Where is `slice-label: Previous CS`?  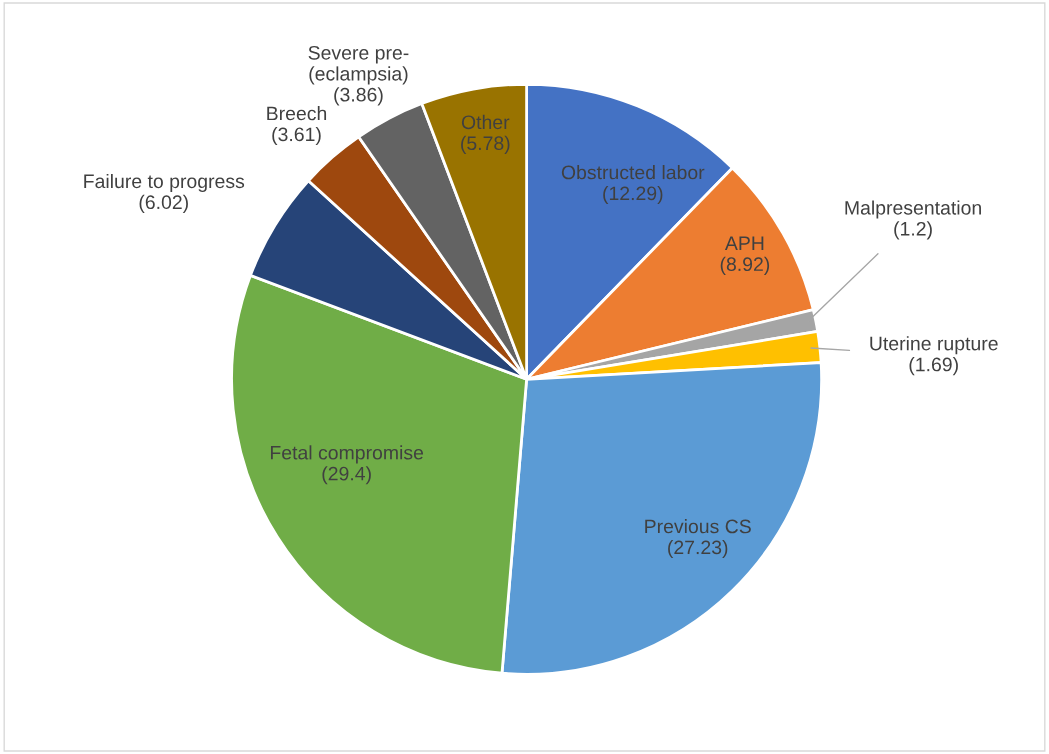
slice-label: Previous CS is located at coordinates (698, 526).